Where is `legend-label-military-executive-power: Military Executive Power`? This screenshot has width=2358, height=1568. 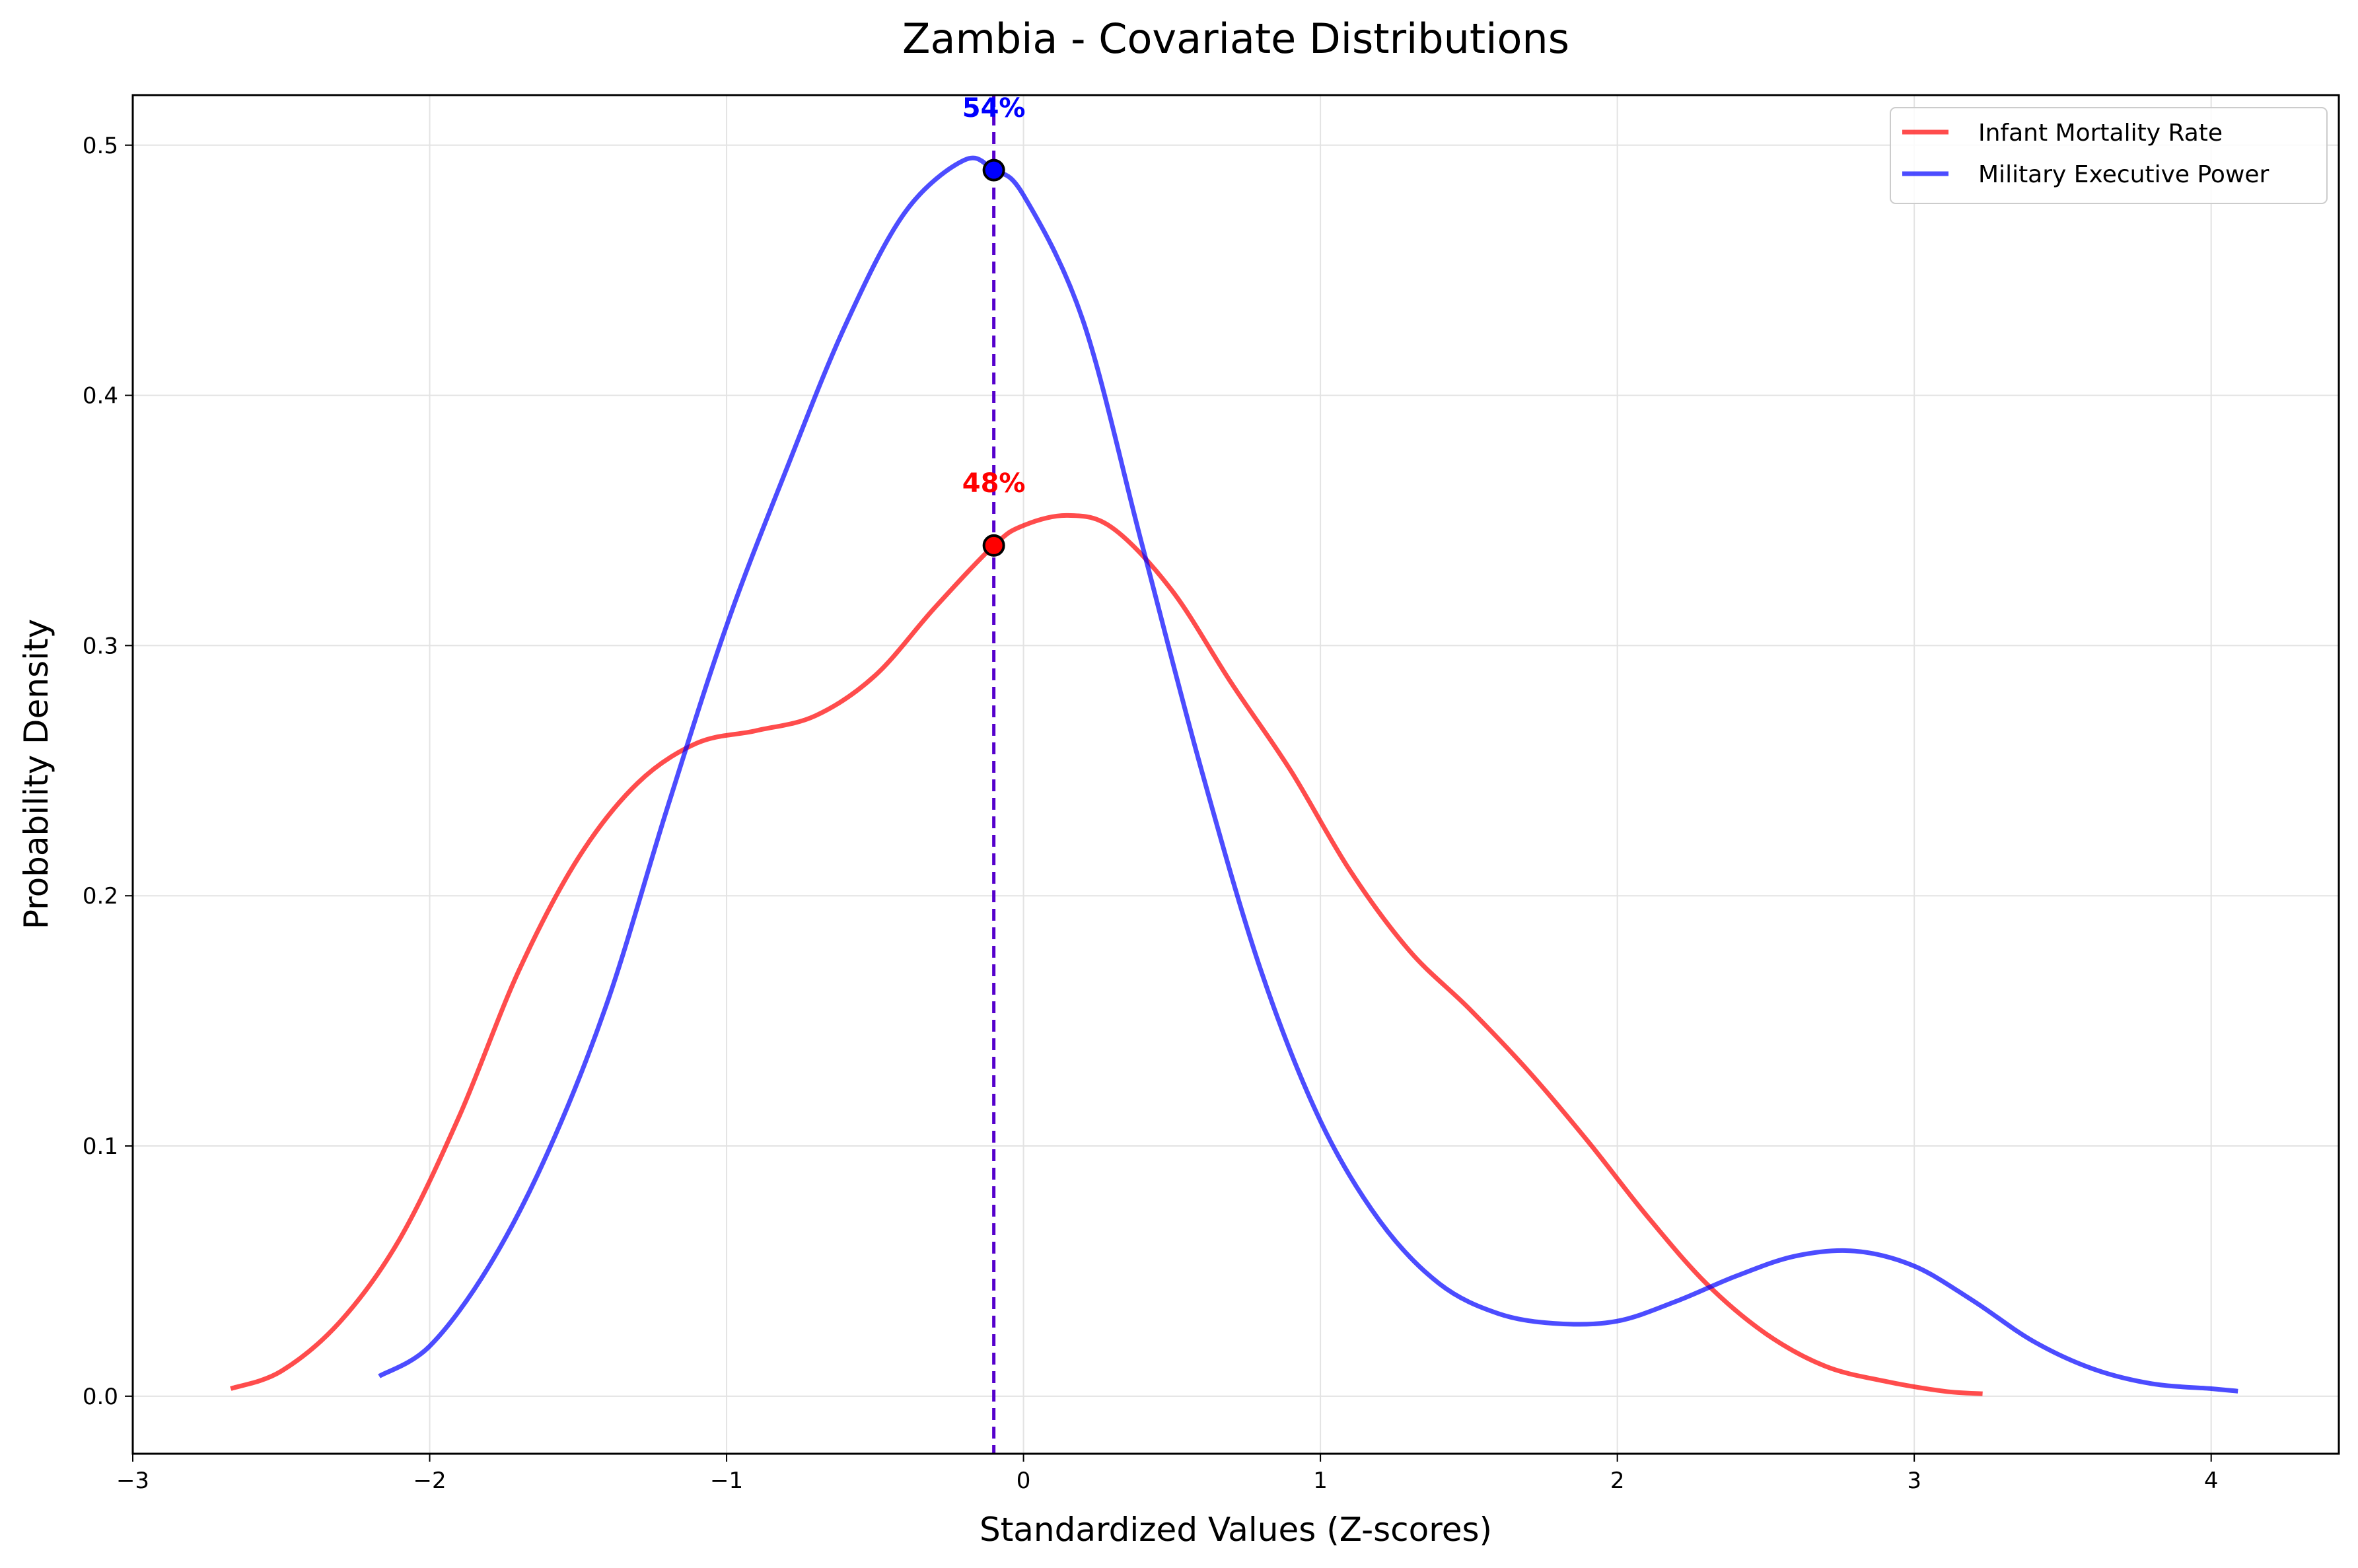
legend-label-military-executive-power: Military Executive Power is located at coordinates (2123, 174).